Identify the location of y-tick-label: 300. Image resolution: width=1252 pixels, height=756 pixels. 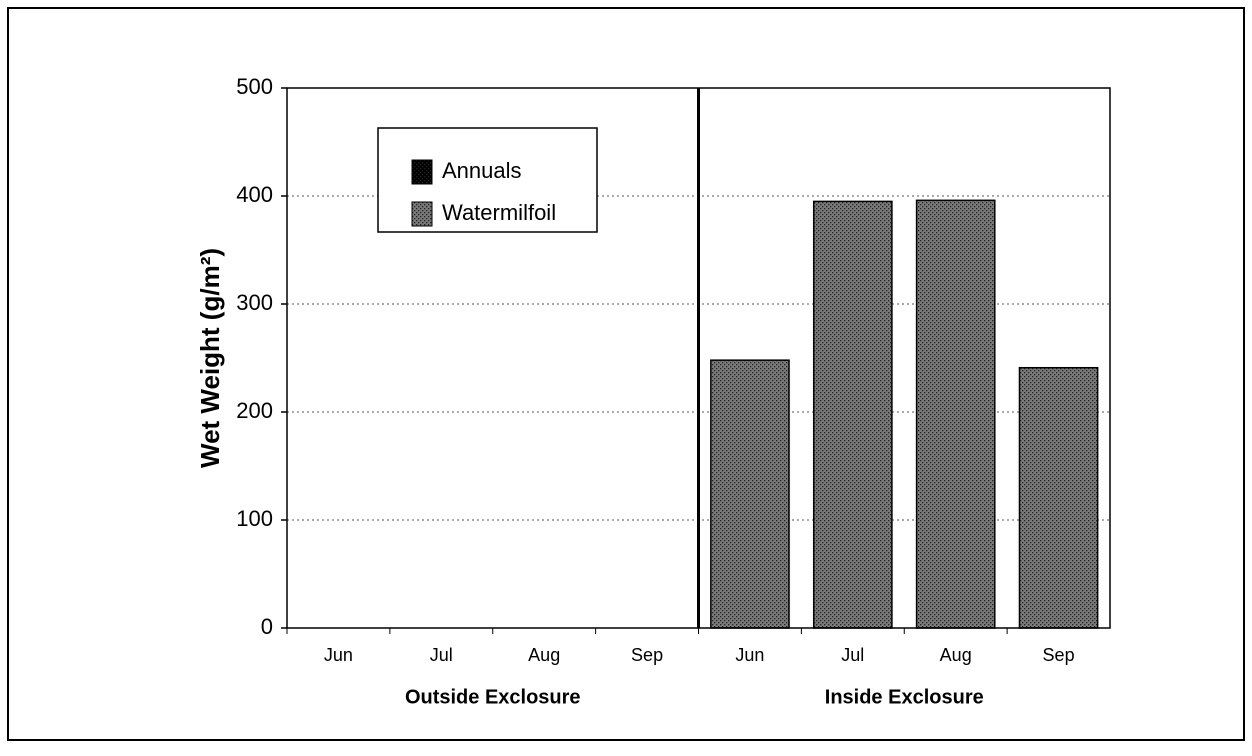
(254, 302).